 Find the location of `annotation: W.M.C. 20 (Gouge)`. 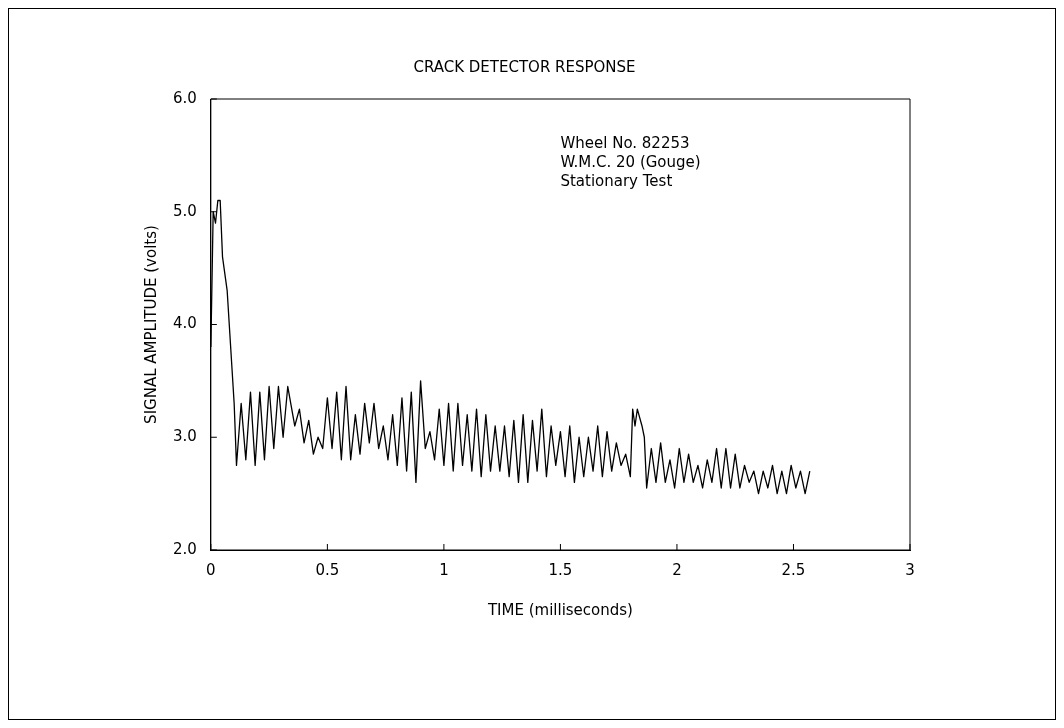

annotation: W.M.C. 20 (Gouge) is located at coordinates (630, 162).